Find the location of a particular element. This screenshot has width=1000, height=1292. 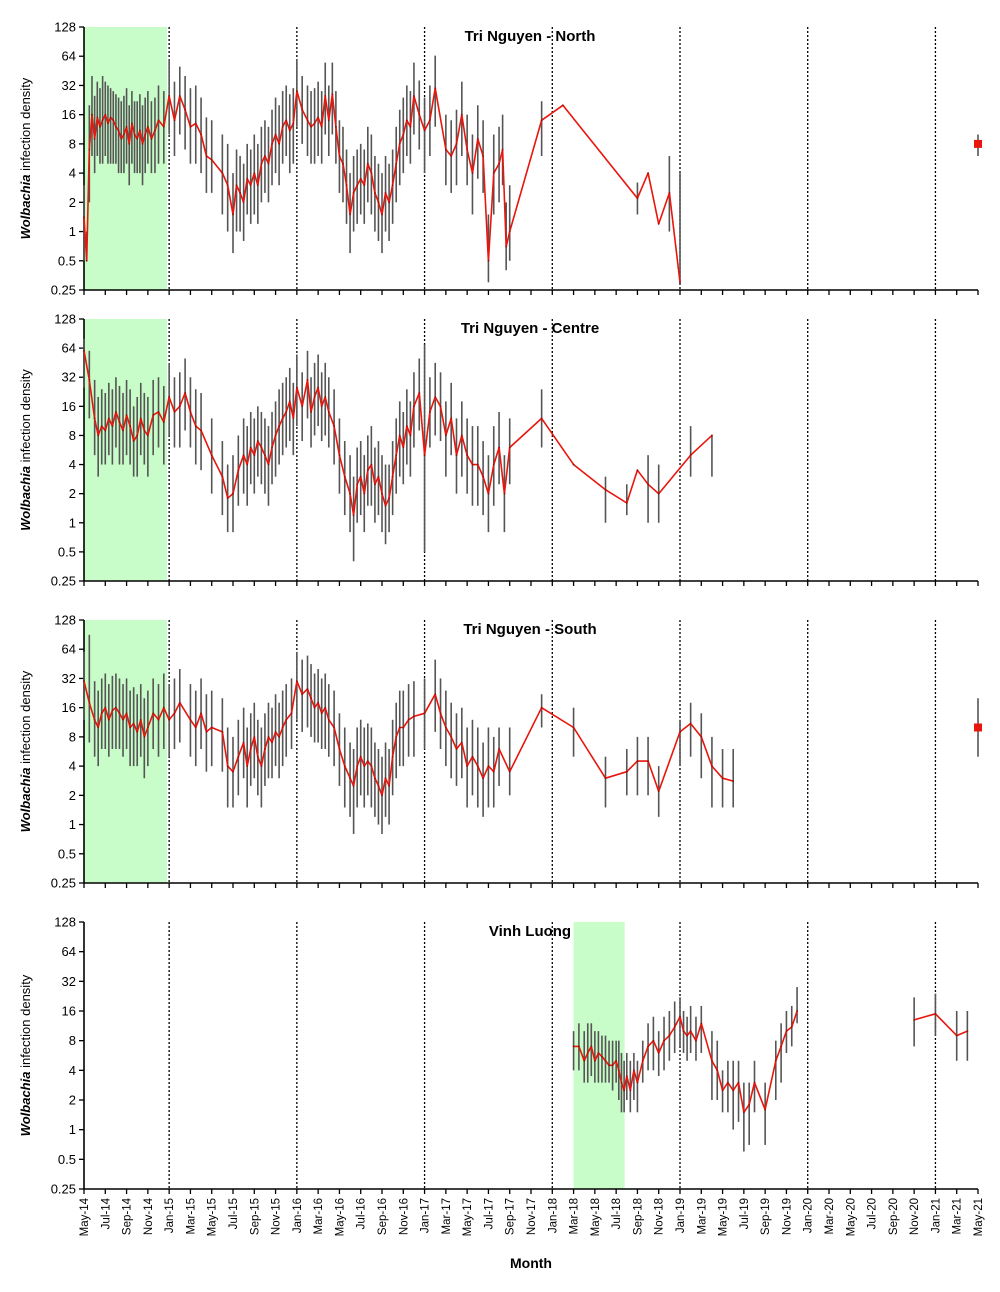

y-tick-label: 2 is located at coordinates (72, 1100).